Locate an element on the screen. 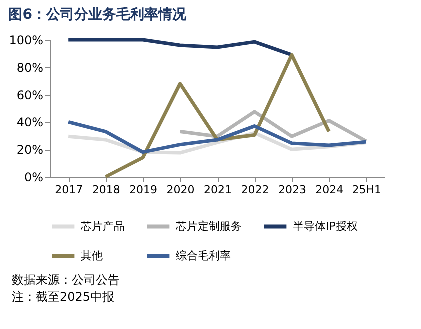  y-tick-label: 60% is located at coordinates (30, 95).